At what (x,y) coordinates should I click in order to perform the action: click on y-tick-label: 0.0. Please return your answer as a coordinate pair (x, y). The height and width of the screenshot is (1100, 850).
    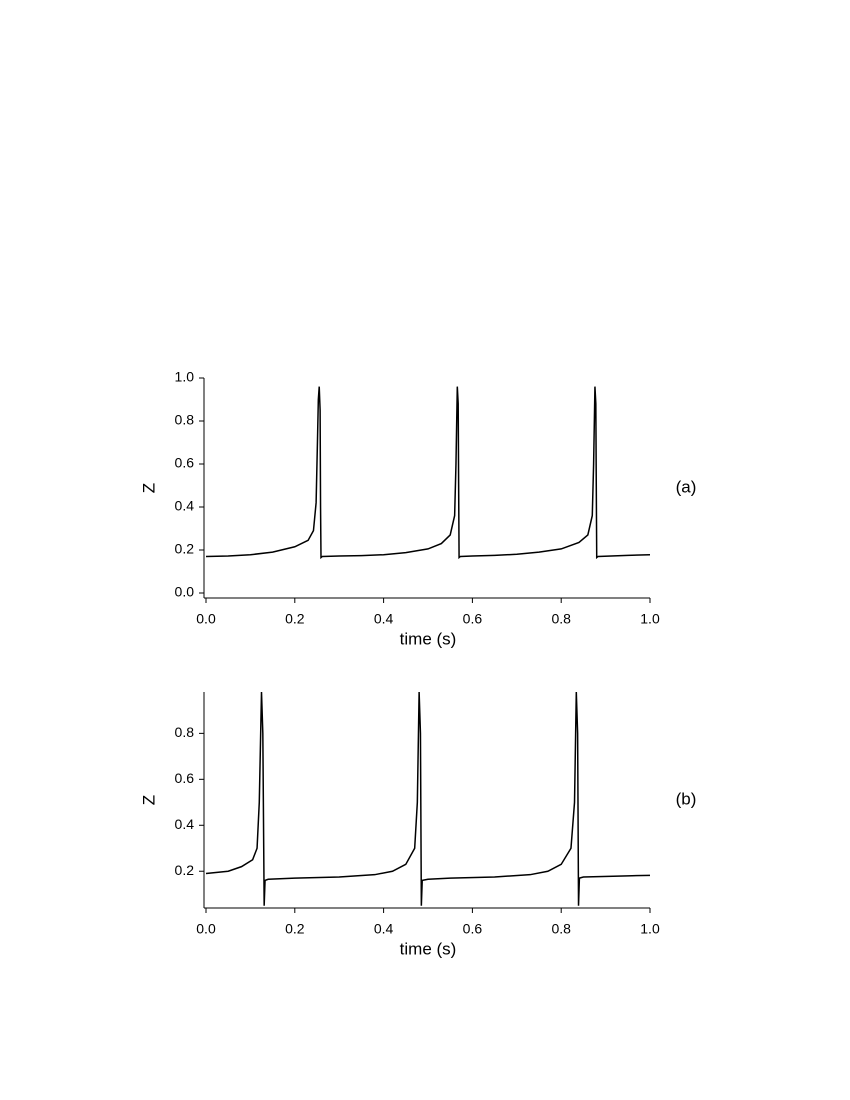
    Looking at the image, I should click on (185, 592).